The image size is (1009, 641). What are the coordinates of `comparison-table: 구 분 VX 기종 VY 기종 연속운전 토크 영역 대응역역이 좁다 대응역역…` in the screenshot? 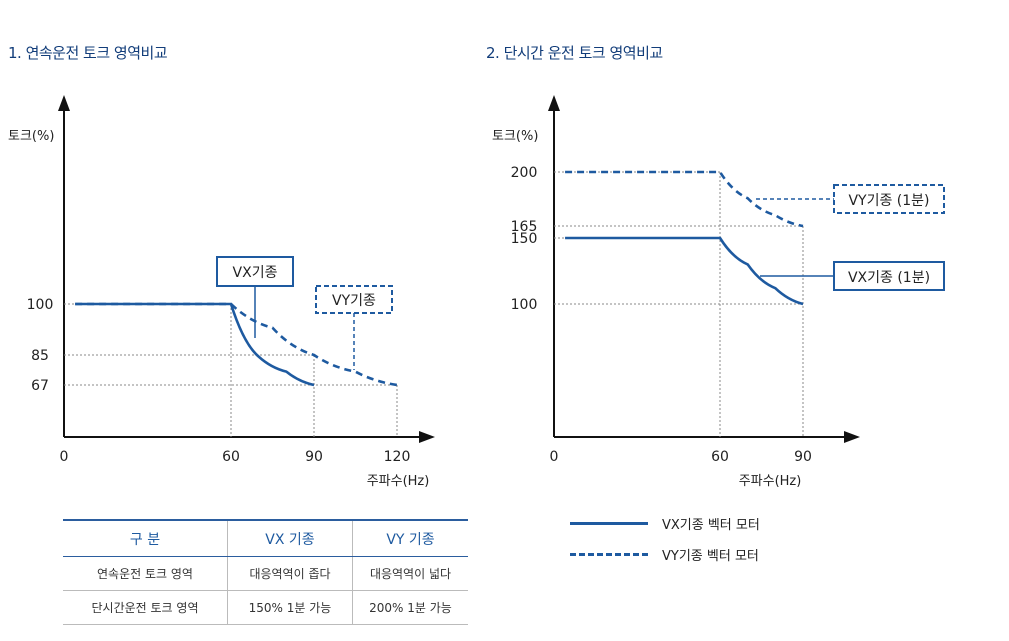 It's located at (265, 572).